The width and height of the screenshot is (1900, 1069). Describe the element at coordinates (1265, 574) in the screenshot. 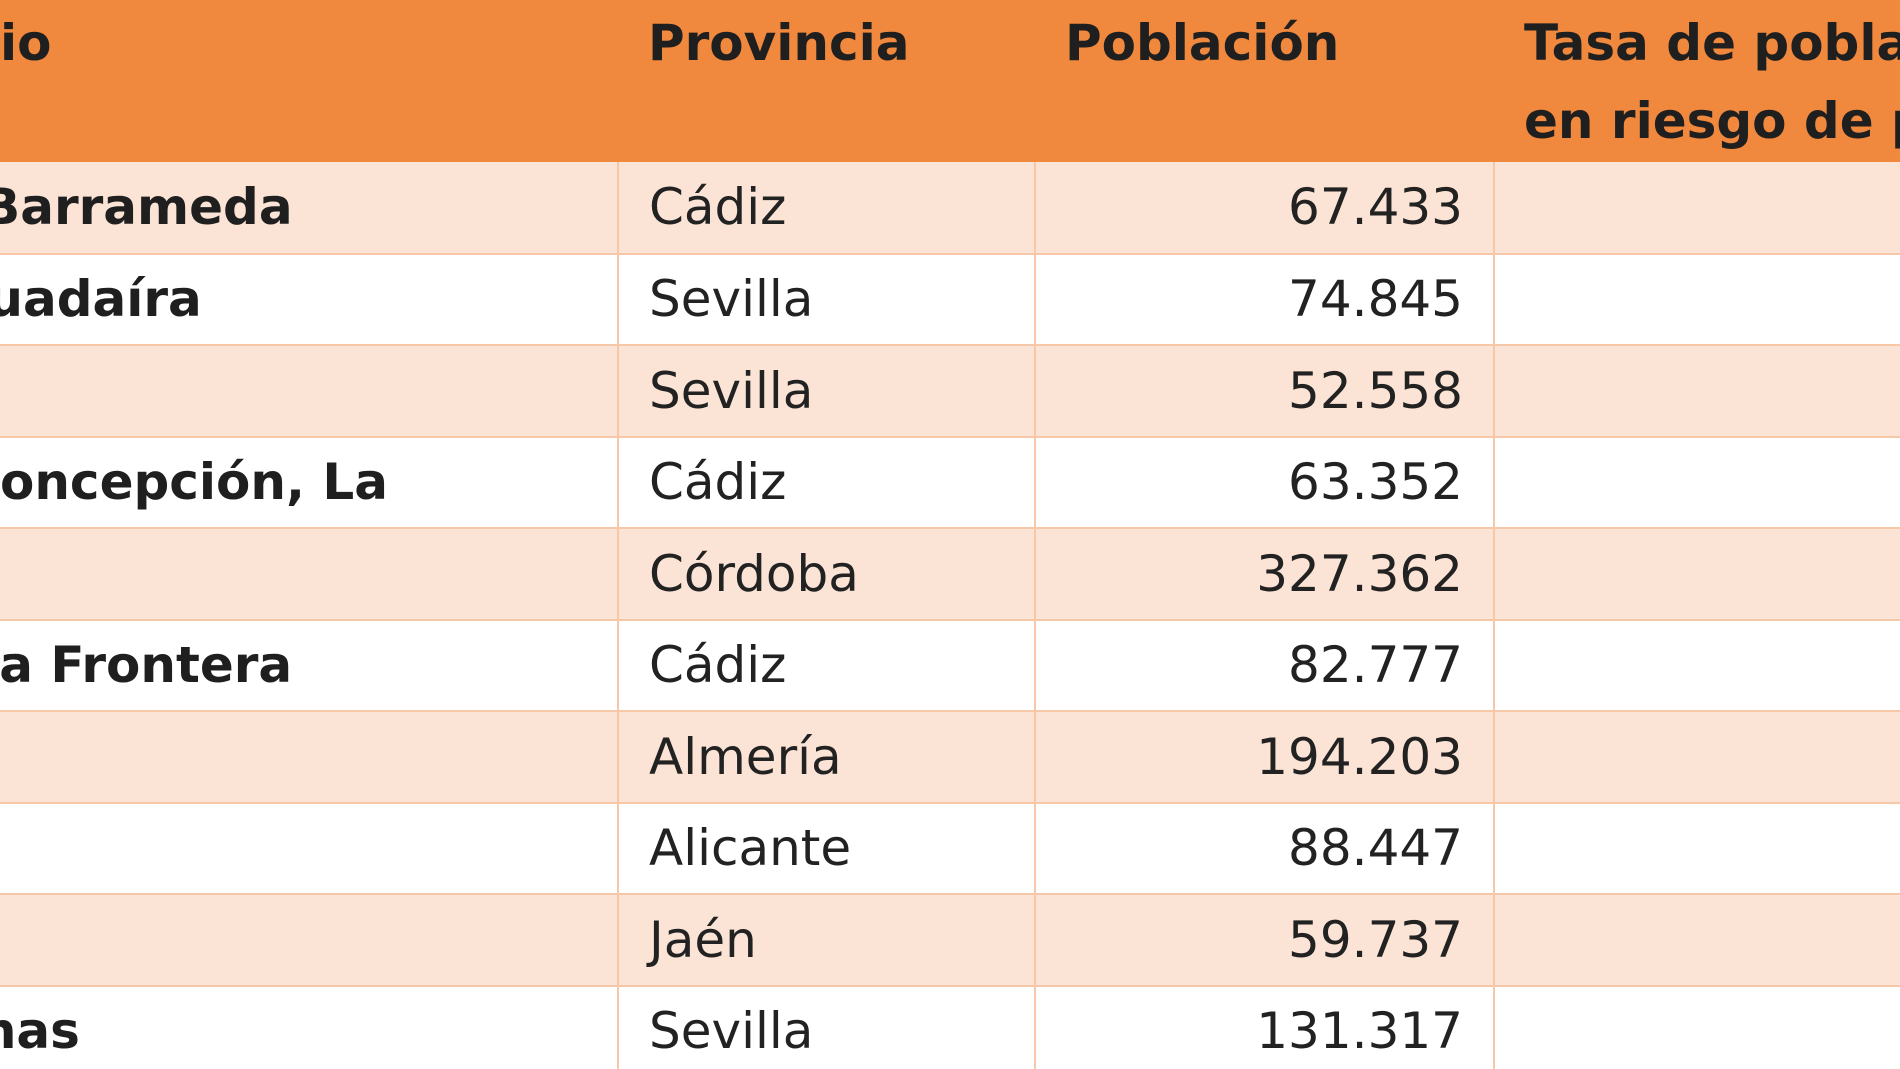

I see `cell-poblacion: 327.362` at that location.